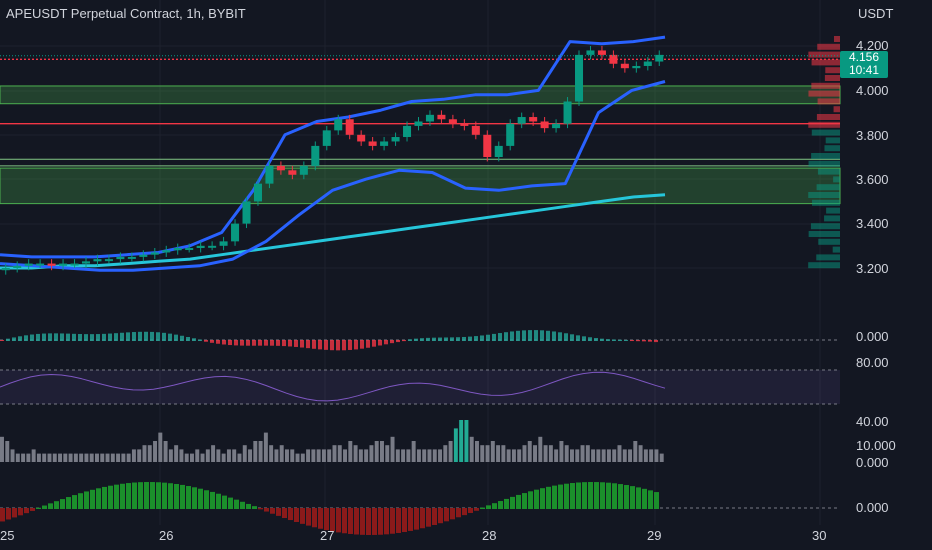 This screenshot has height=550, width=932. I want to click on time-tick: 26, so click(166, 535).